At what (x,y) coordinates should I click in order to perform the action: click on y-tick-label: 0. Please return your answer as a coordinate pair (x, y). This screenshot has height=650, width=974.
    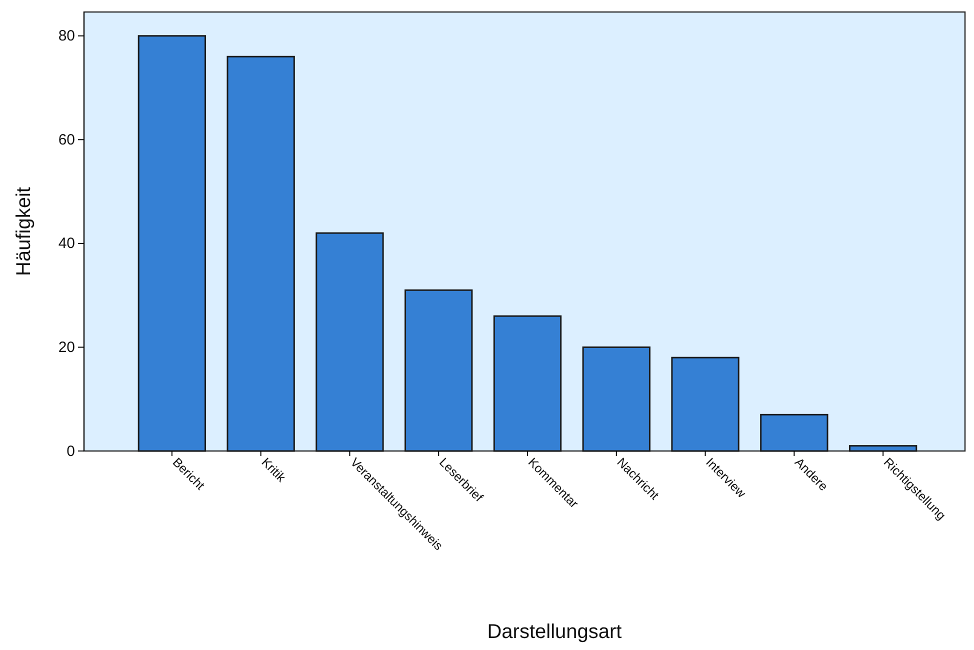
    Looking at the image, I should click on (70, 451).